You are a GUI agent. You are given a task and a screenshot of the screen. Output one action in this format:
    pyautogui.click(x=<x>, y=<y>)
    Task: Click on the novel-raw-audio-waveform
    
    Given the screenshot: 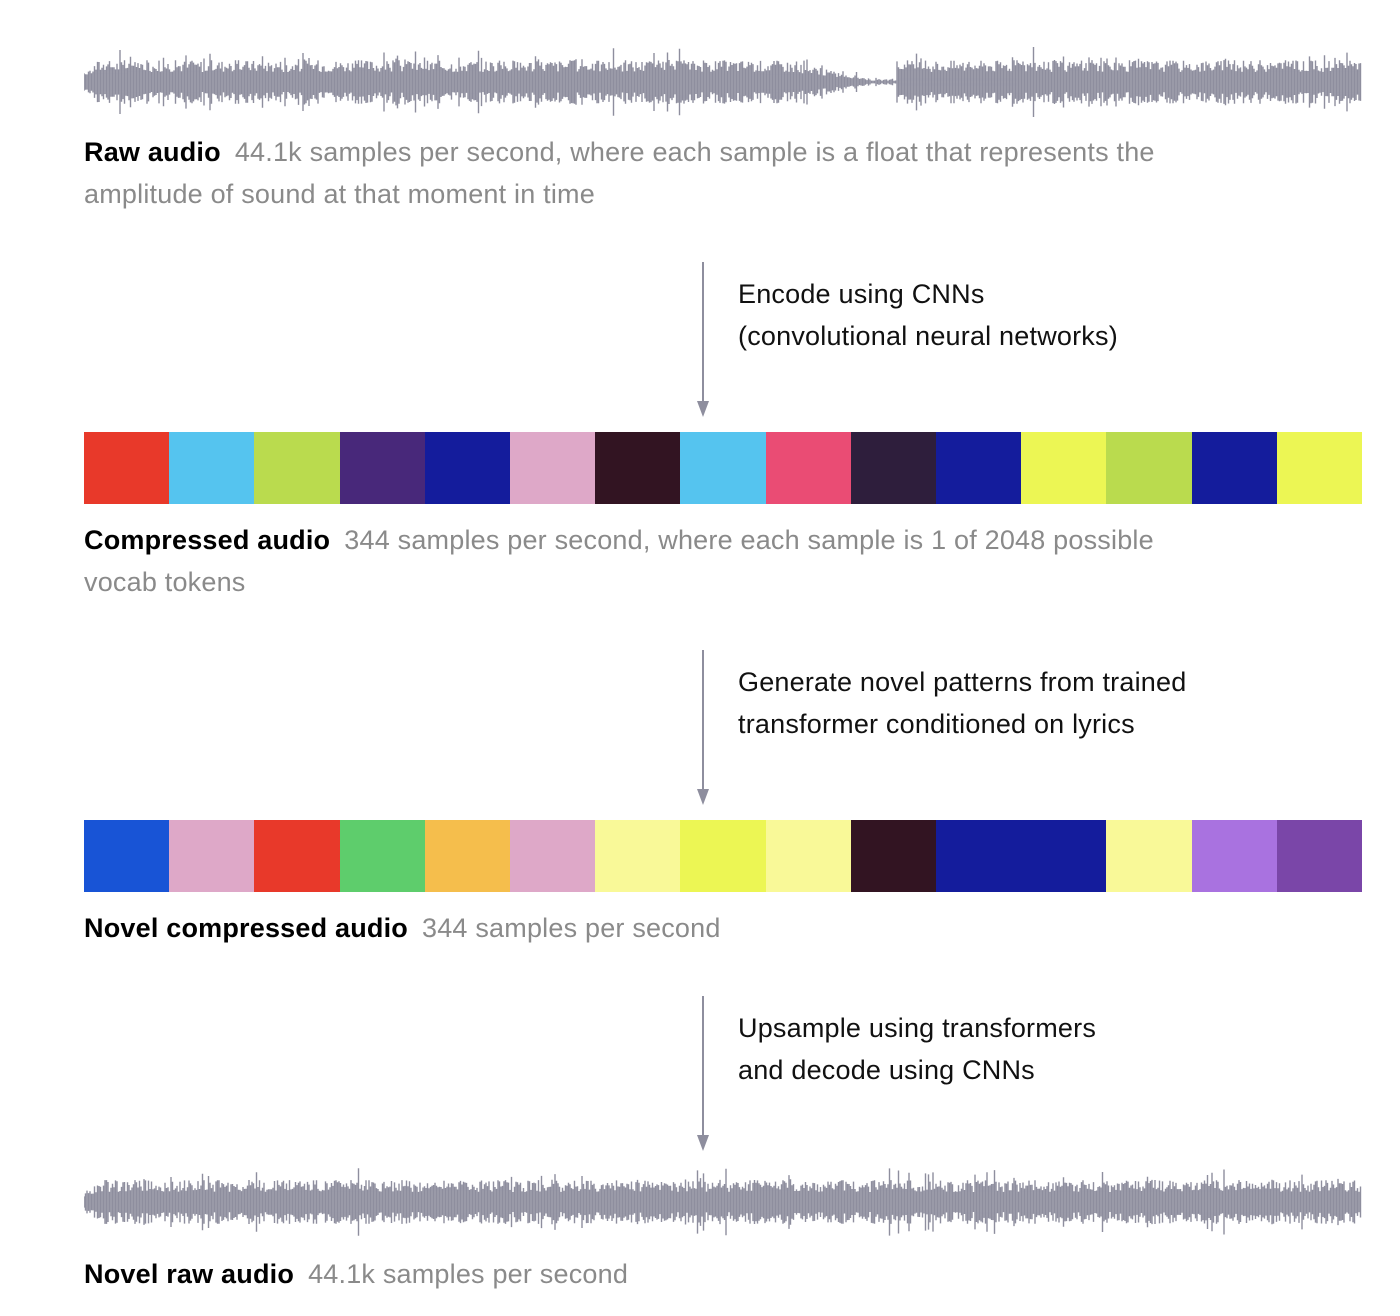 What is the action you would take?
    pyautogui.click(x=723, y=1202)
    